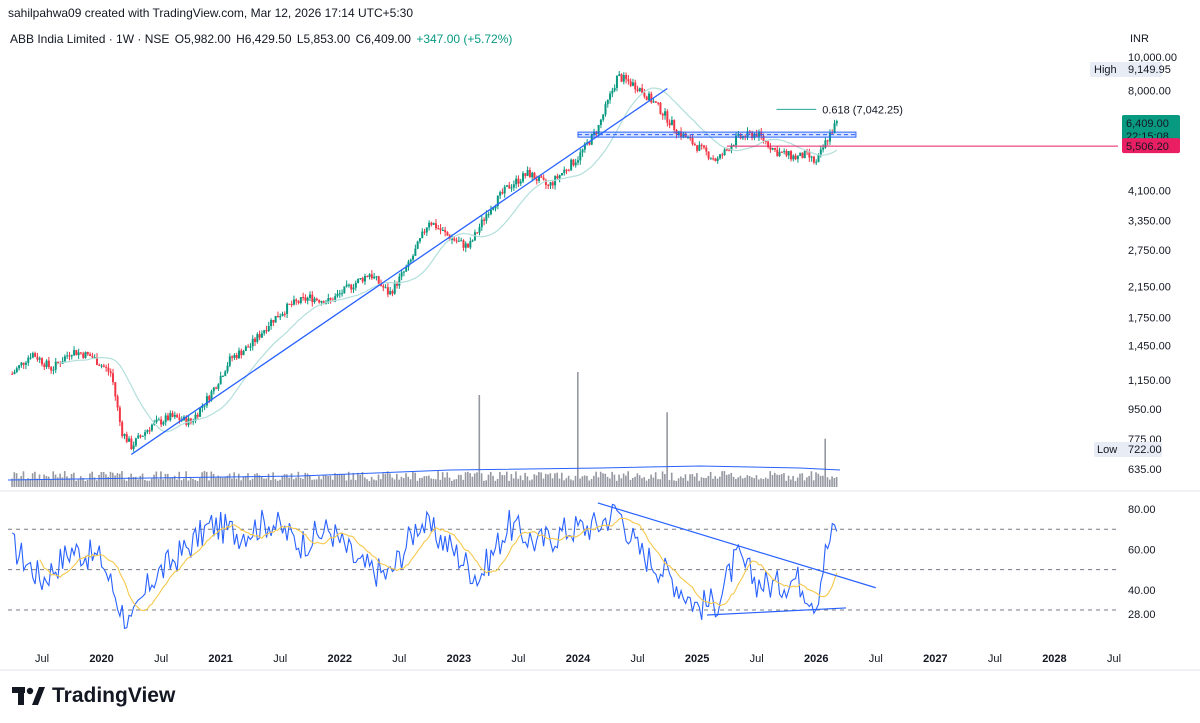  What do you see at coordinates (90, 39) in the screenshot?
I see `symbol-name: ABB India Limited · 1W · NSE` at bounding box center [90, 39].